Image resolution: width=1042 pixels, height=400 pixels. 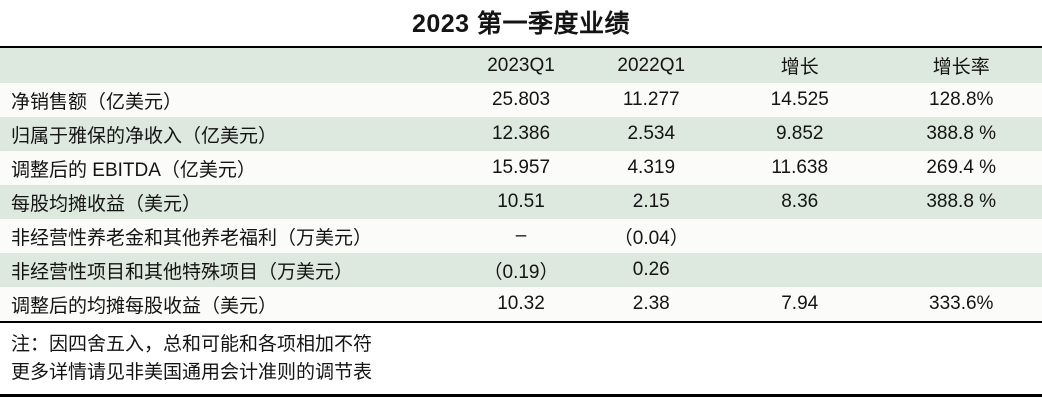 What do you see at coordinates (521, 395) in the screenshot?
I see `bottom-rule` at bounding box center [521, 395].